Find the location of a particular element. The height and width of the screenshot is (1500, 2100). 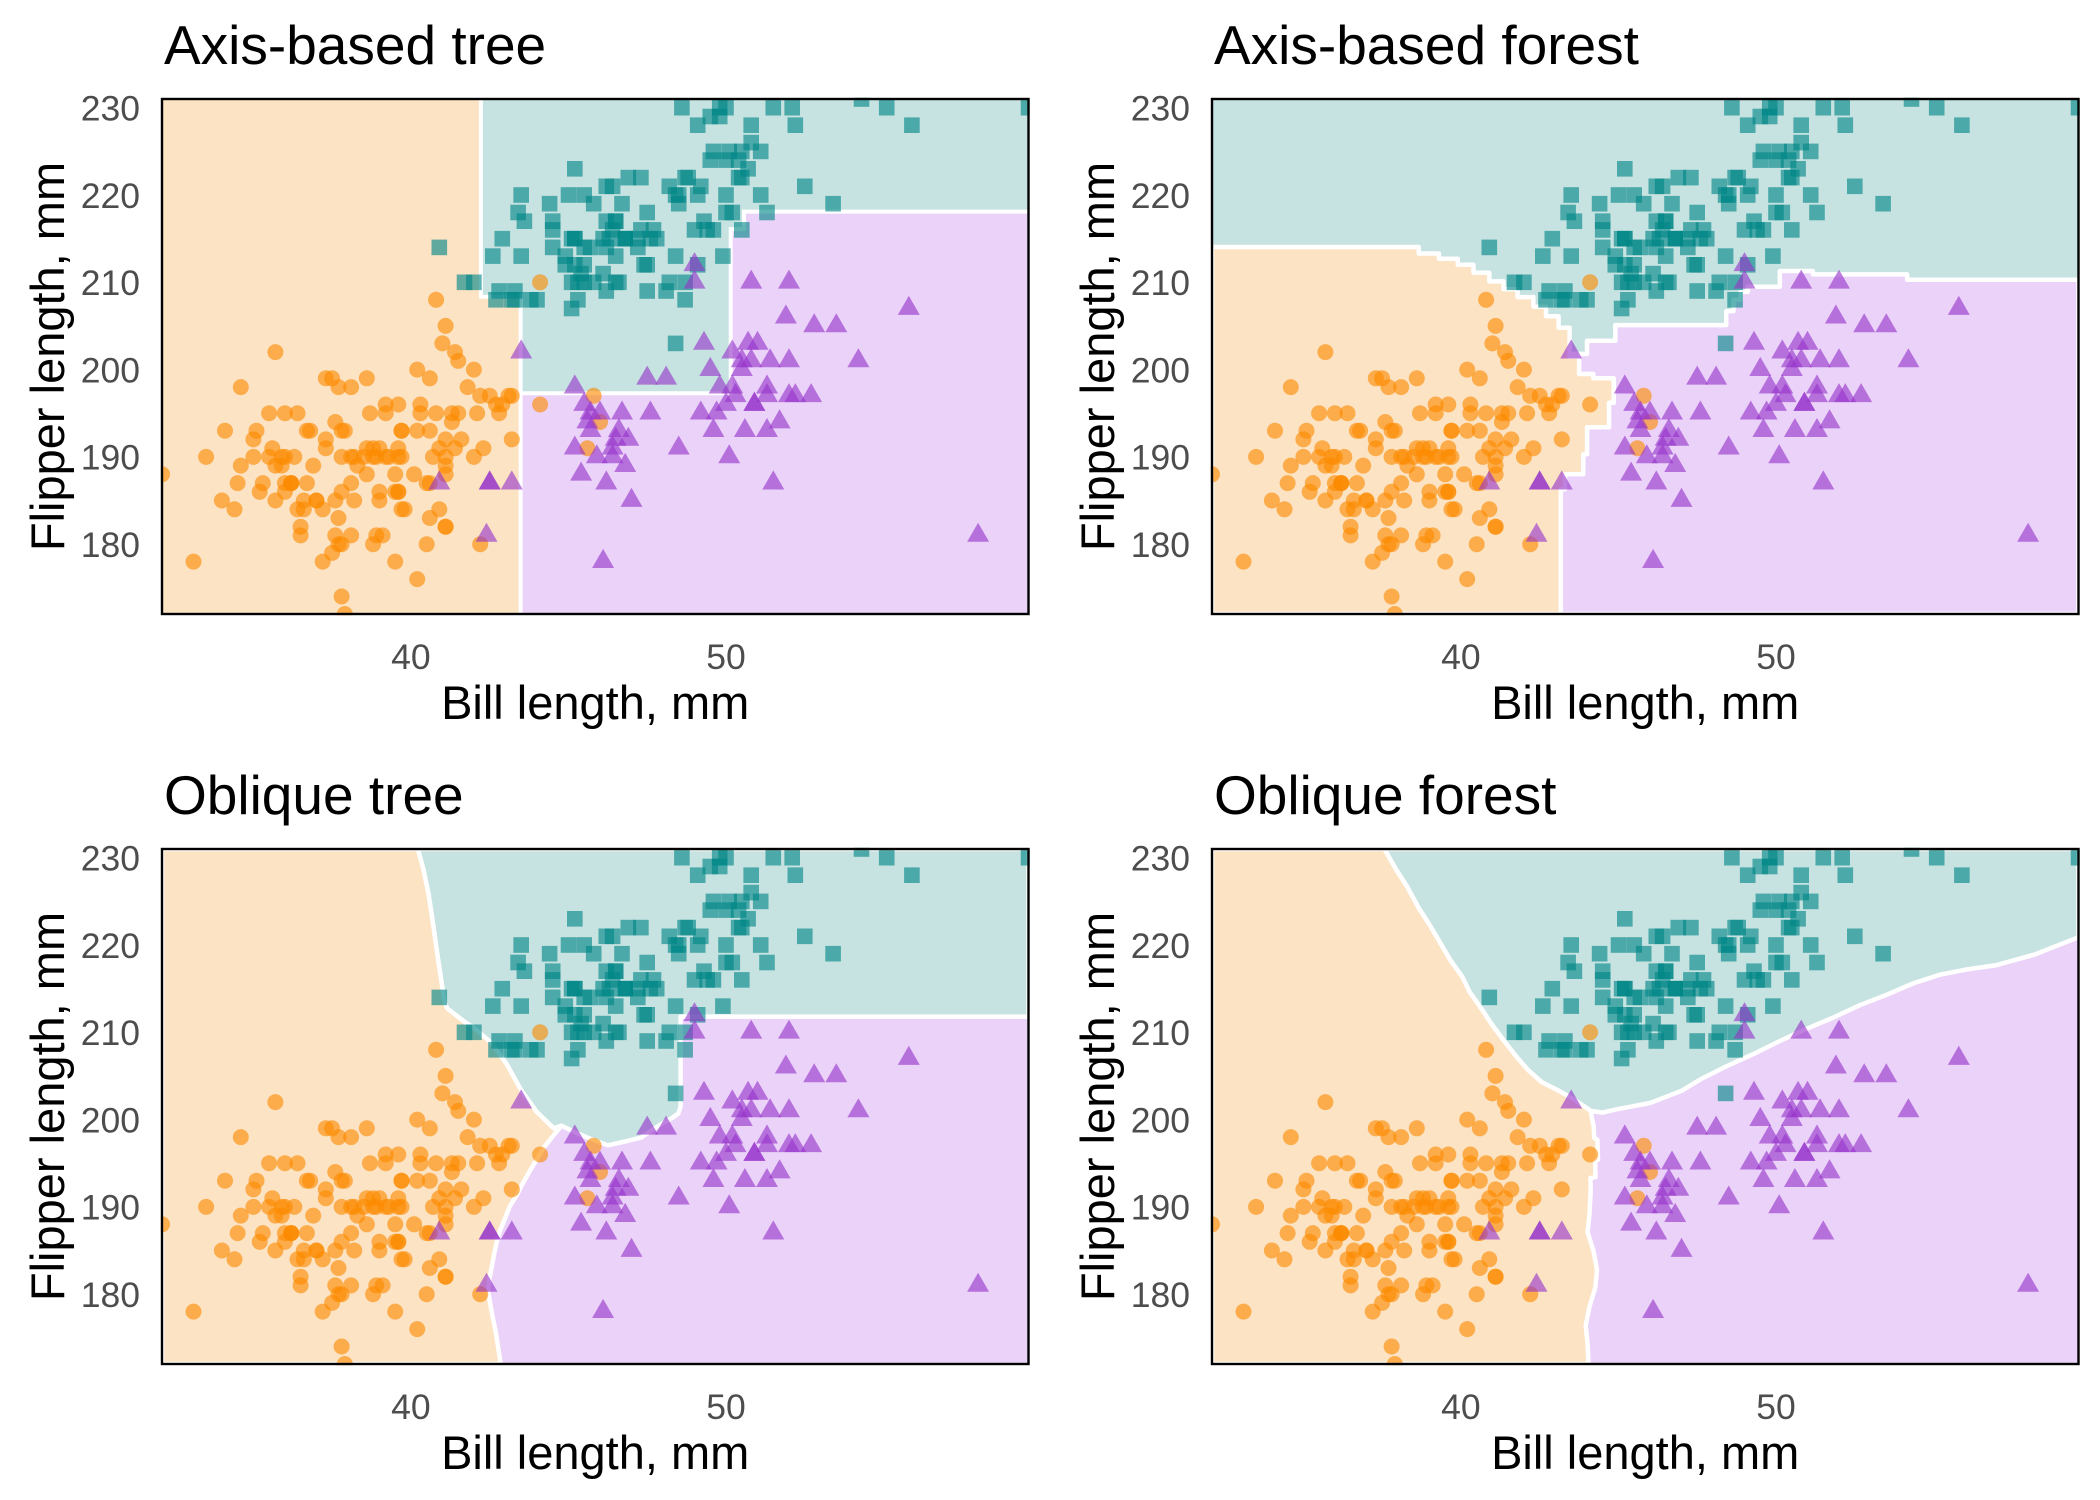

svg-text: Oblique forest is located at coordinates (1385, 795).